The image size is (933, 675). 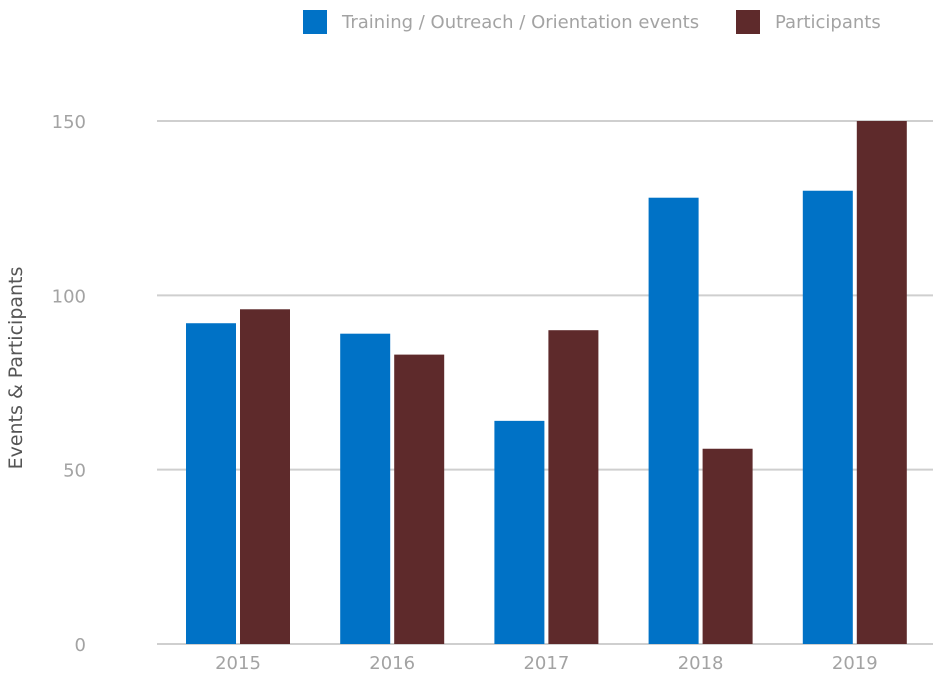 I want to click on y-tick-labels: 0 50 100 150, so click(x=69, y=384).